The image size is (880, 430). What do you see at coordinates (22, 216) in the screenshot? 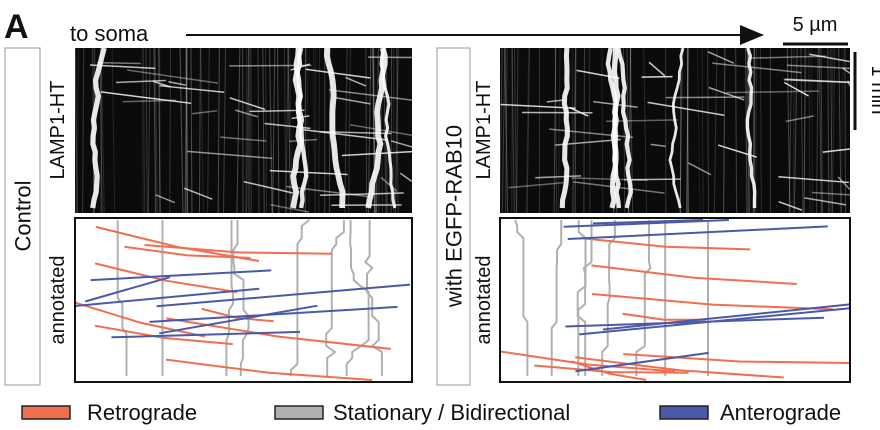
I see `condition-box` at bounding box center [22, 216].